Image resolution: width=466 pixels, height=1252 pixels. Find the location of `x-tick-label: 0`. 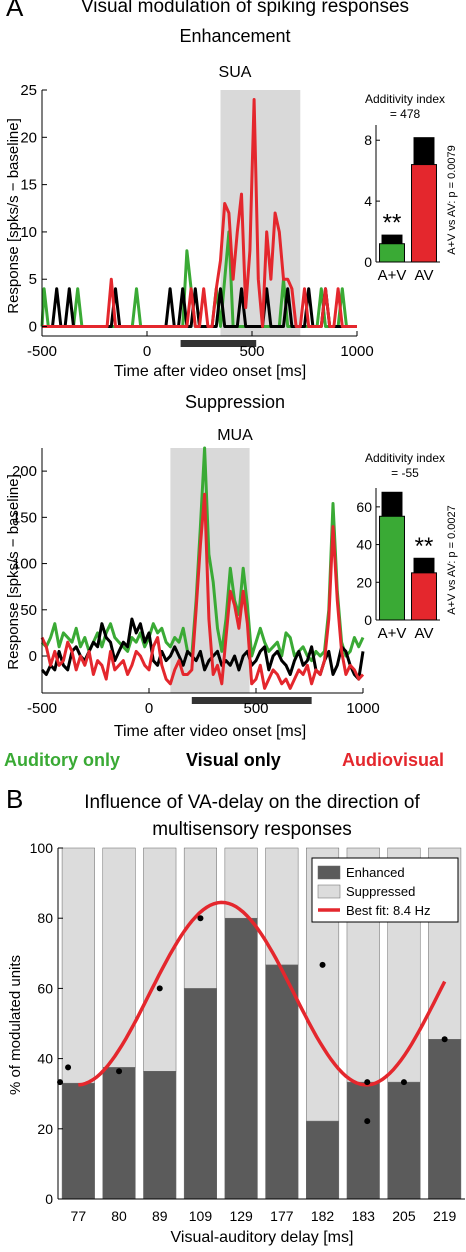

x-tick-label: 0 is located at coordinates (149, 708).